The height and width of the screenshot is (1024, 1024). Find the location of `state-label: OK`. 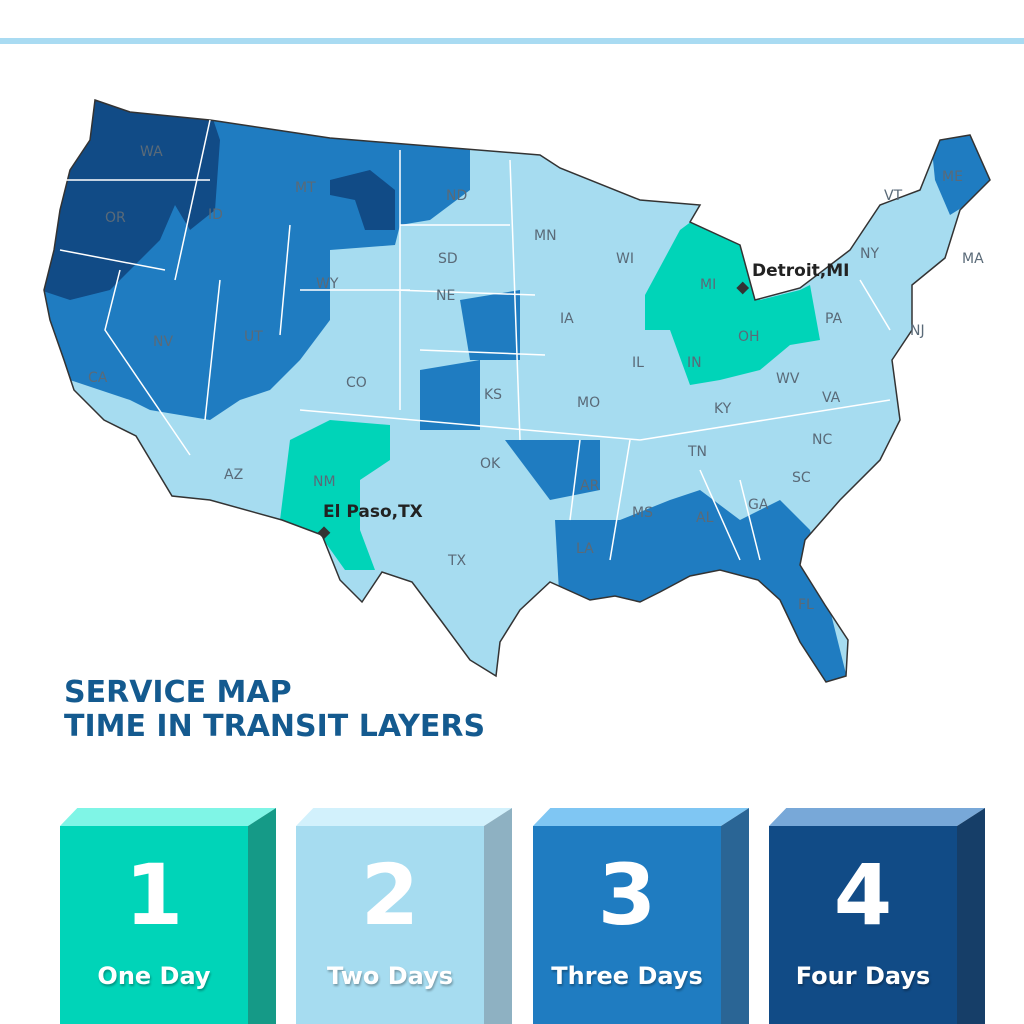

state-label: OK is located at coordinates (490, 464).